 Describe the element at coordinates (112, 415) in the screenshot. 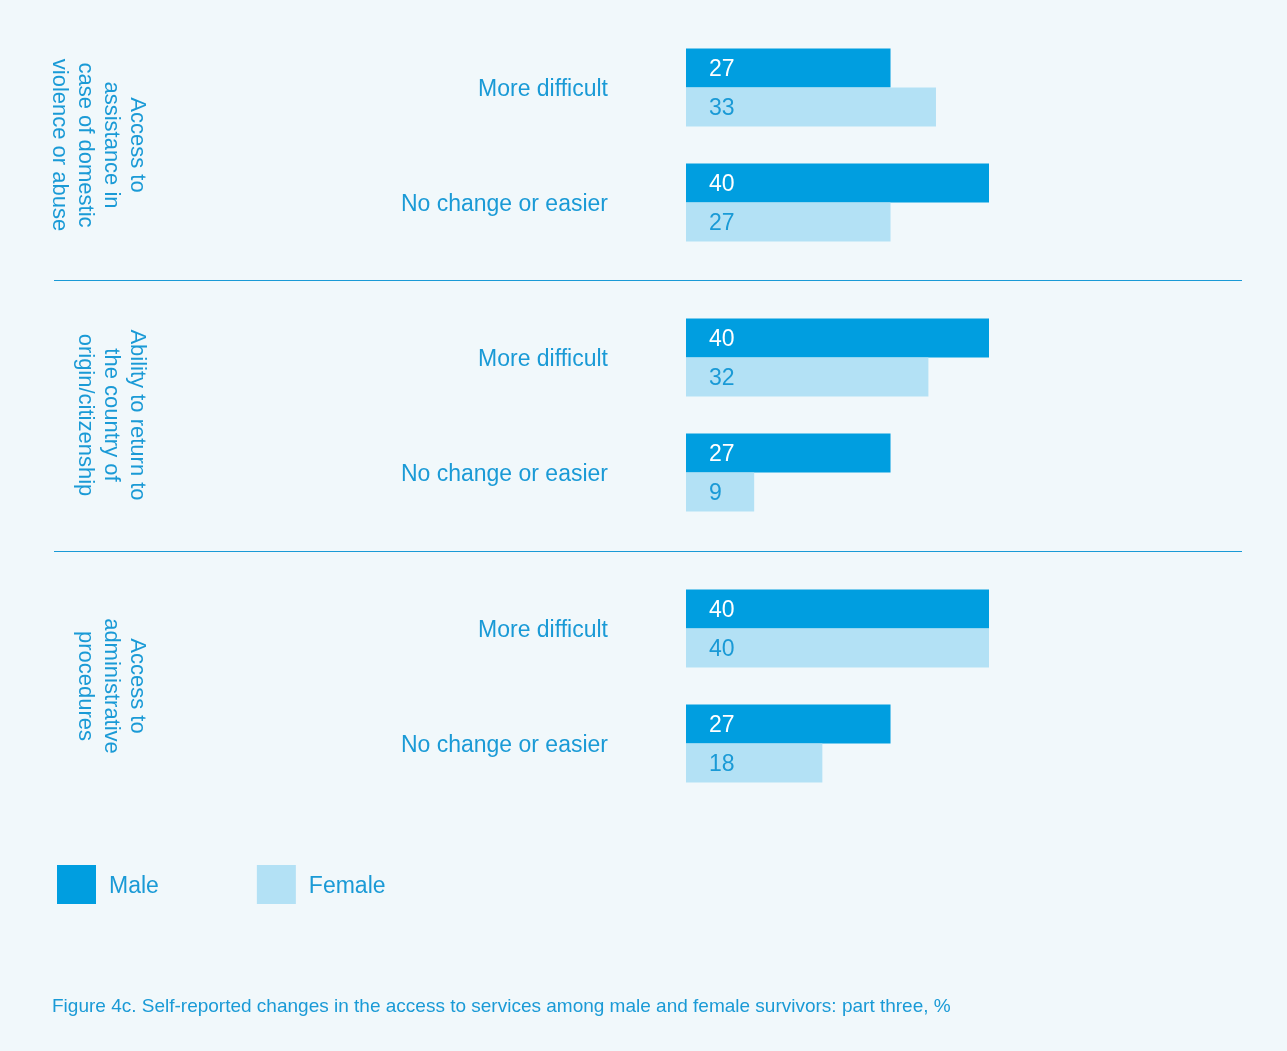

I see `y-axis-title: Ability to return to the country of origin/citizenship` at that location.